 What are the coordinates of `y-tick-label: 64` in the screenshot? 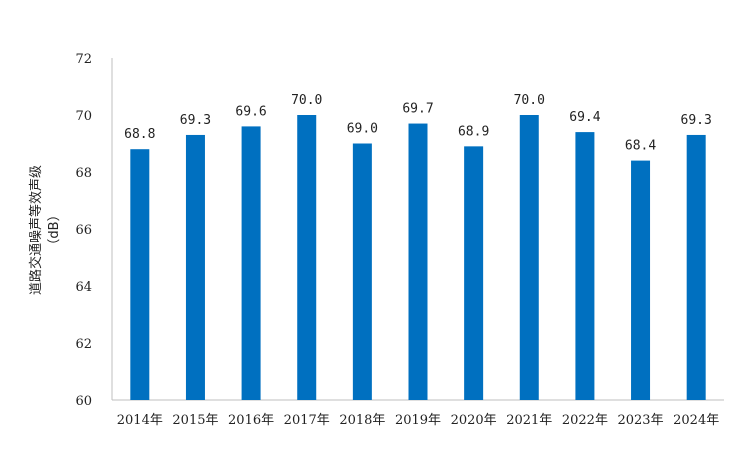 It's located at (83, 287).